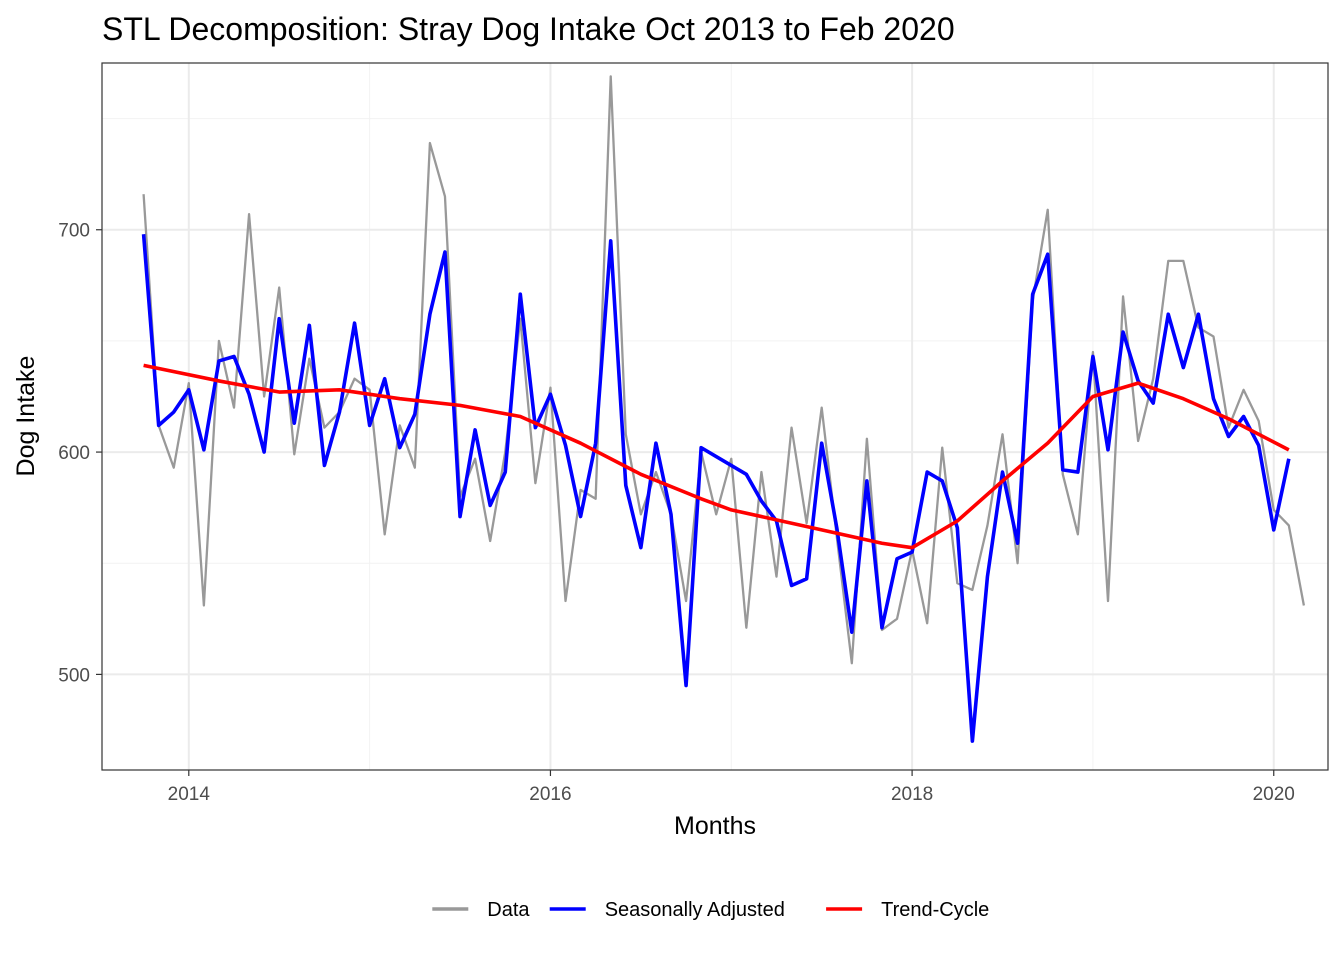 This screenshot has height=960, width=1344. Describe the element at coordinates (912, 794) in the screenshot. I see `x-tick-label: 2018` at that location.